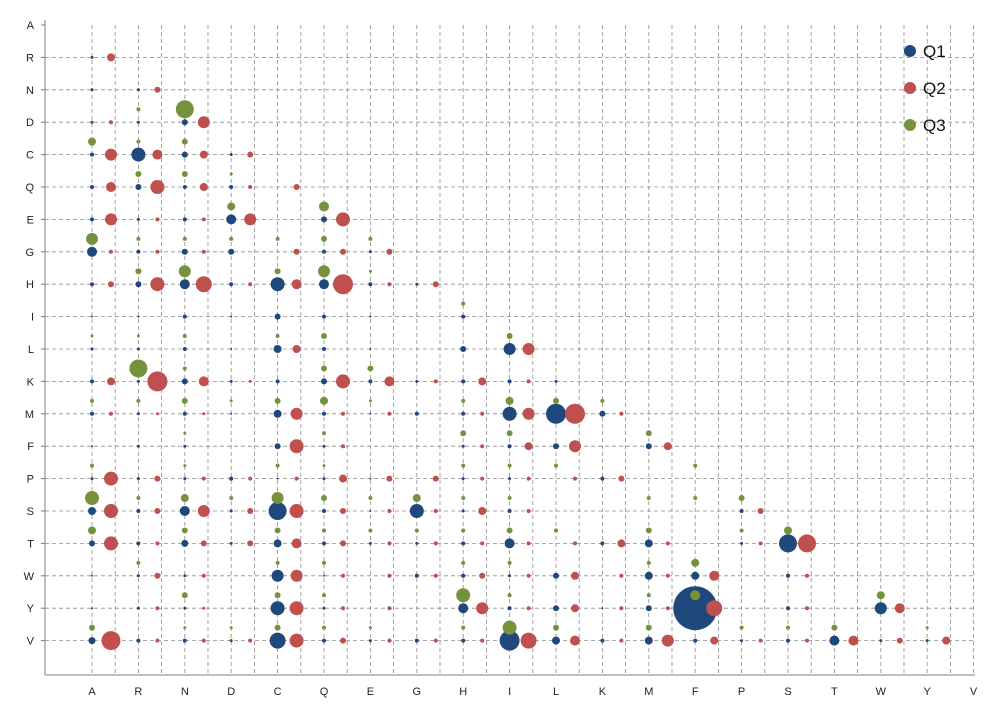 This screenshot has width=997, height=725. Describe the element at coordinates (296, 413) in the screenshot. I see `bubble-q2-c-m` at that location.